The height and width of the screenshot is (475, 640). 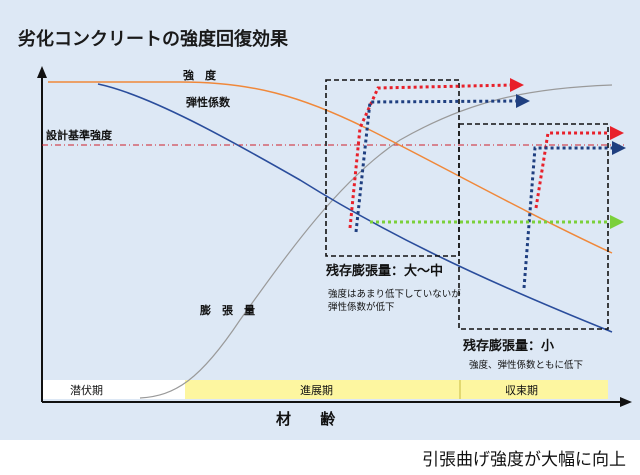 I want to click on residual-large-note-1: 強度はあまり低下していないが, so click(x=394, y=294).